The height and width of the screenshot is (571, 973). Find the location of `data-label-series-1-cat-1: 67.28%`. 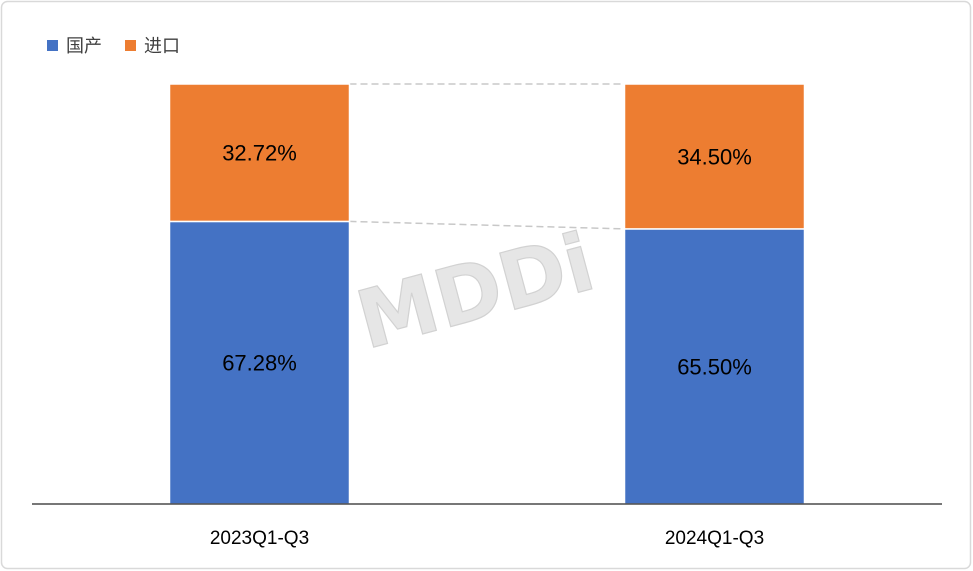

data-label-series-1-cat-1: 67.28% is located at coordinates (259, 363).